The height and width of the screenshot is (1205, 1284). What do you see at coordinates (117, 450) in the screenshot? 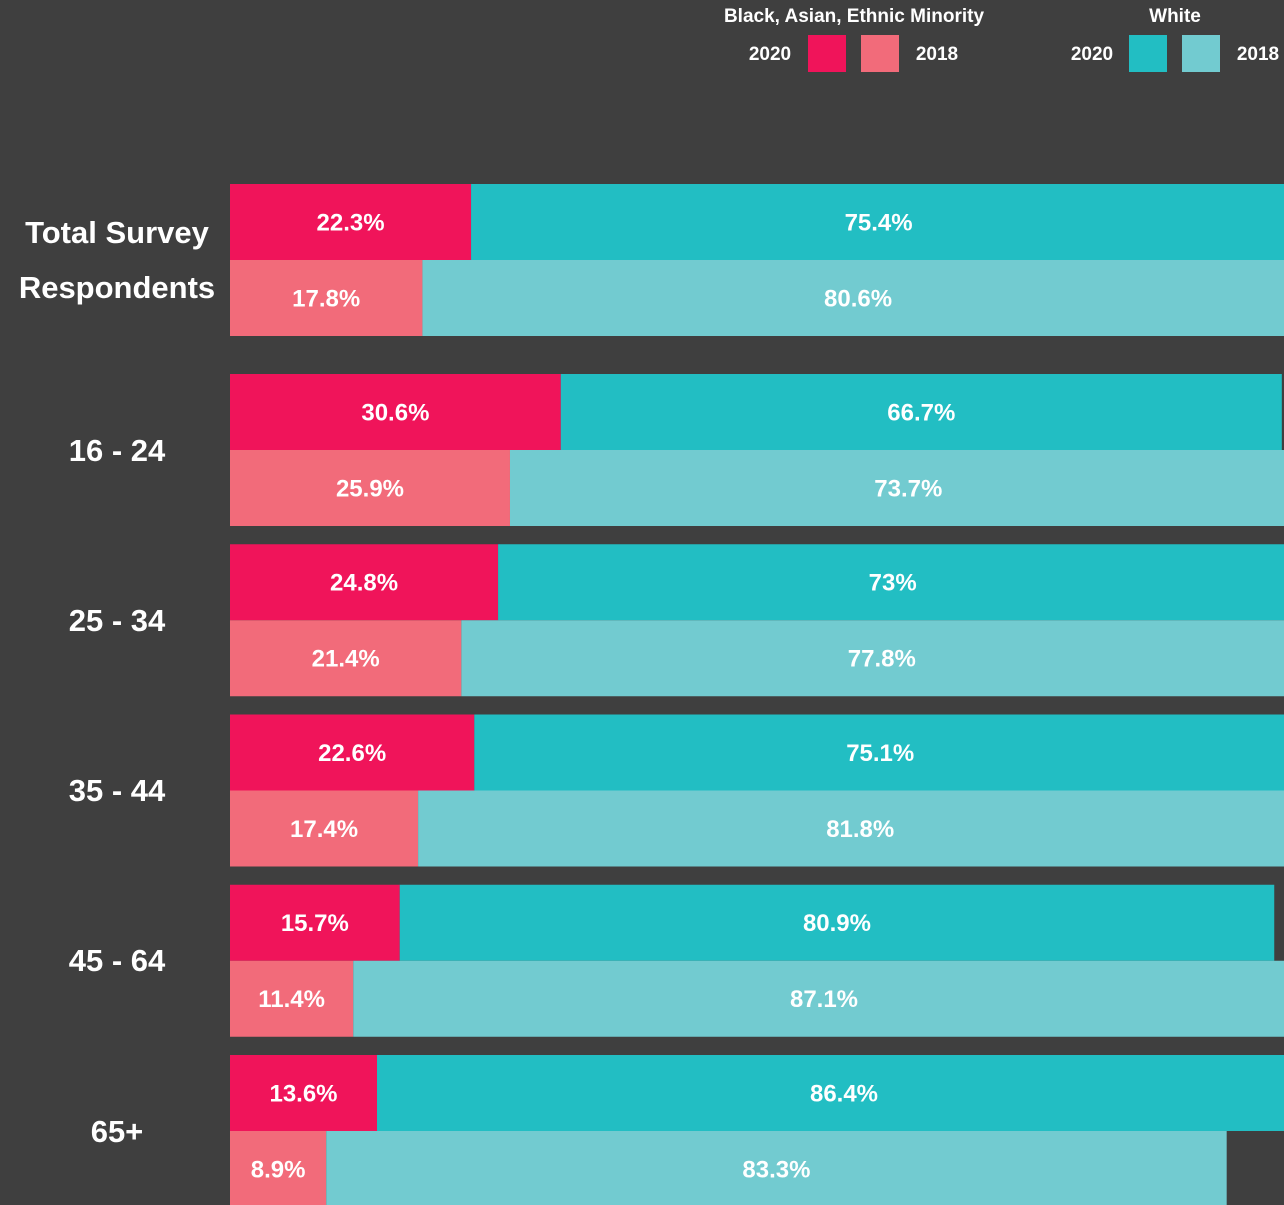
I see `category-label: 16 - 24` at bounding box center [117, 450].